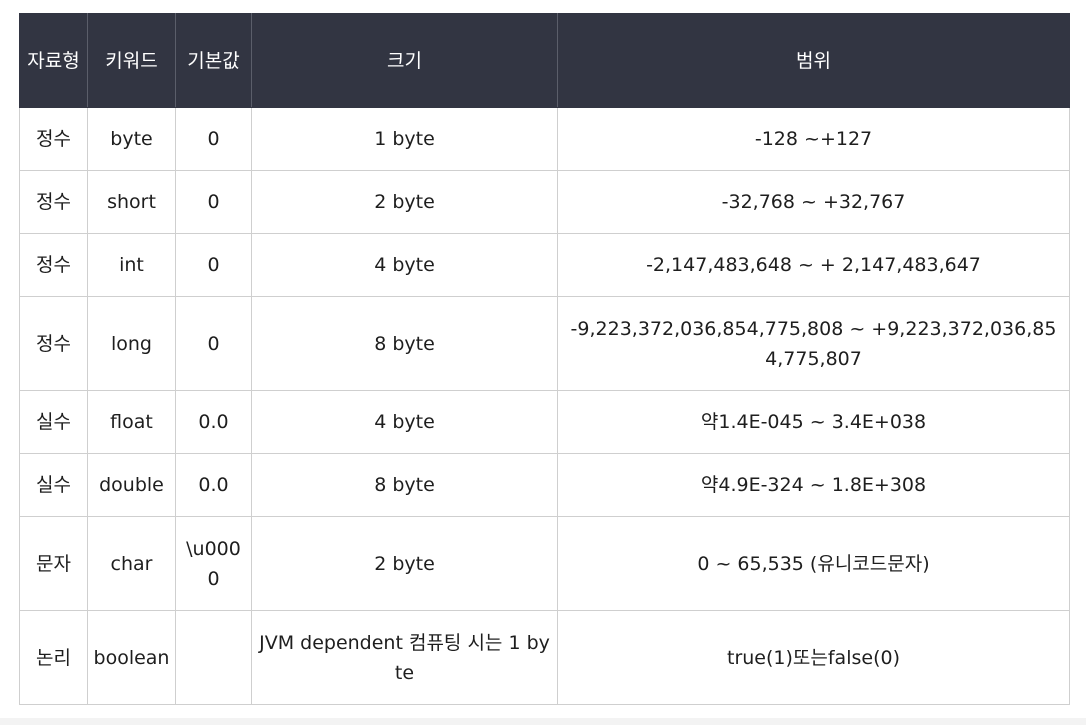 This screenshot has height=725, width=1086. Describe the element at coordinates (404, 60) in the screenshot. I see `header-size: 크기` at that location.